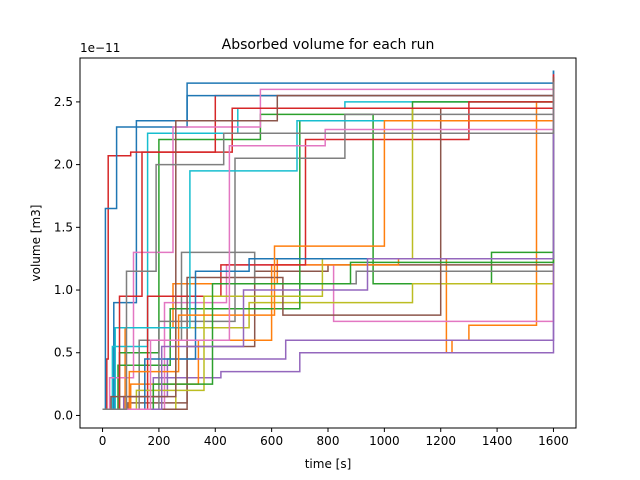  Describe the element at coordinates (440, 441) in the screenshot. I see `x-tick-label: 1200` at that location.